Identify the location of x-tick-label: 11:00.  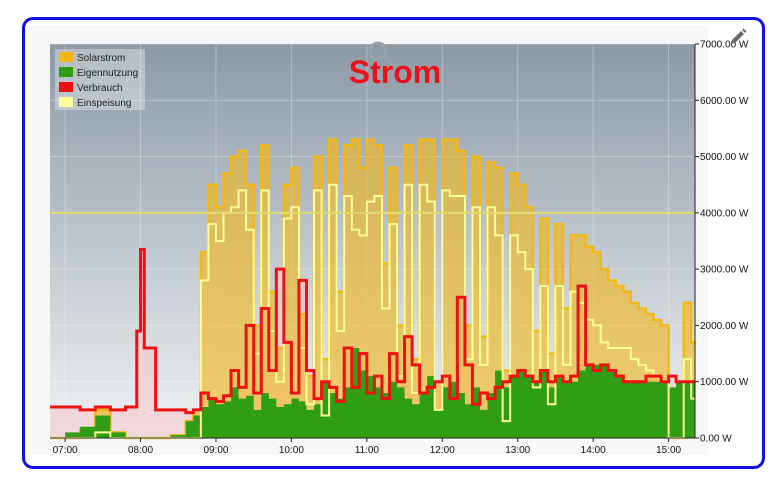
(367, 450).